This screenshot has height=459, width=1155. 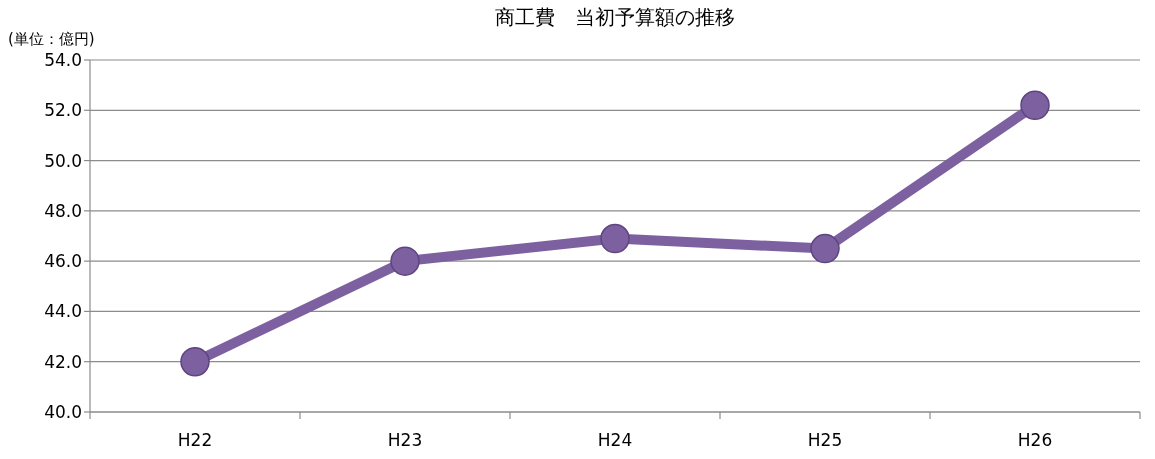 What do you see at coordinates (63, 311) in the screenshot?
I see `y-tick-label: 44.0` at bounding box center [63, 311].